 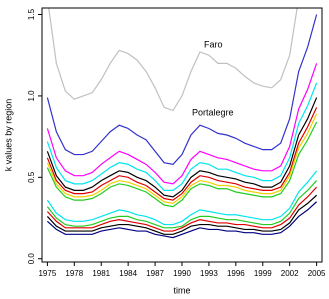 What do you see at coordinates (209, 273) in the screenshot?
I see `x-tick-label: 1993` at bounding box center [209, 273].